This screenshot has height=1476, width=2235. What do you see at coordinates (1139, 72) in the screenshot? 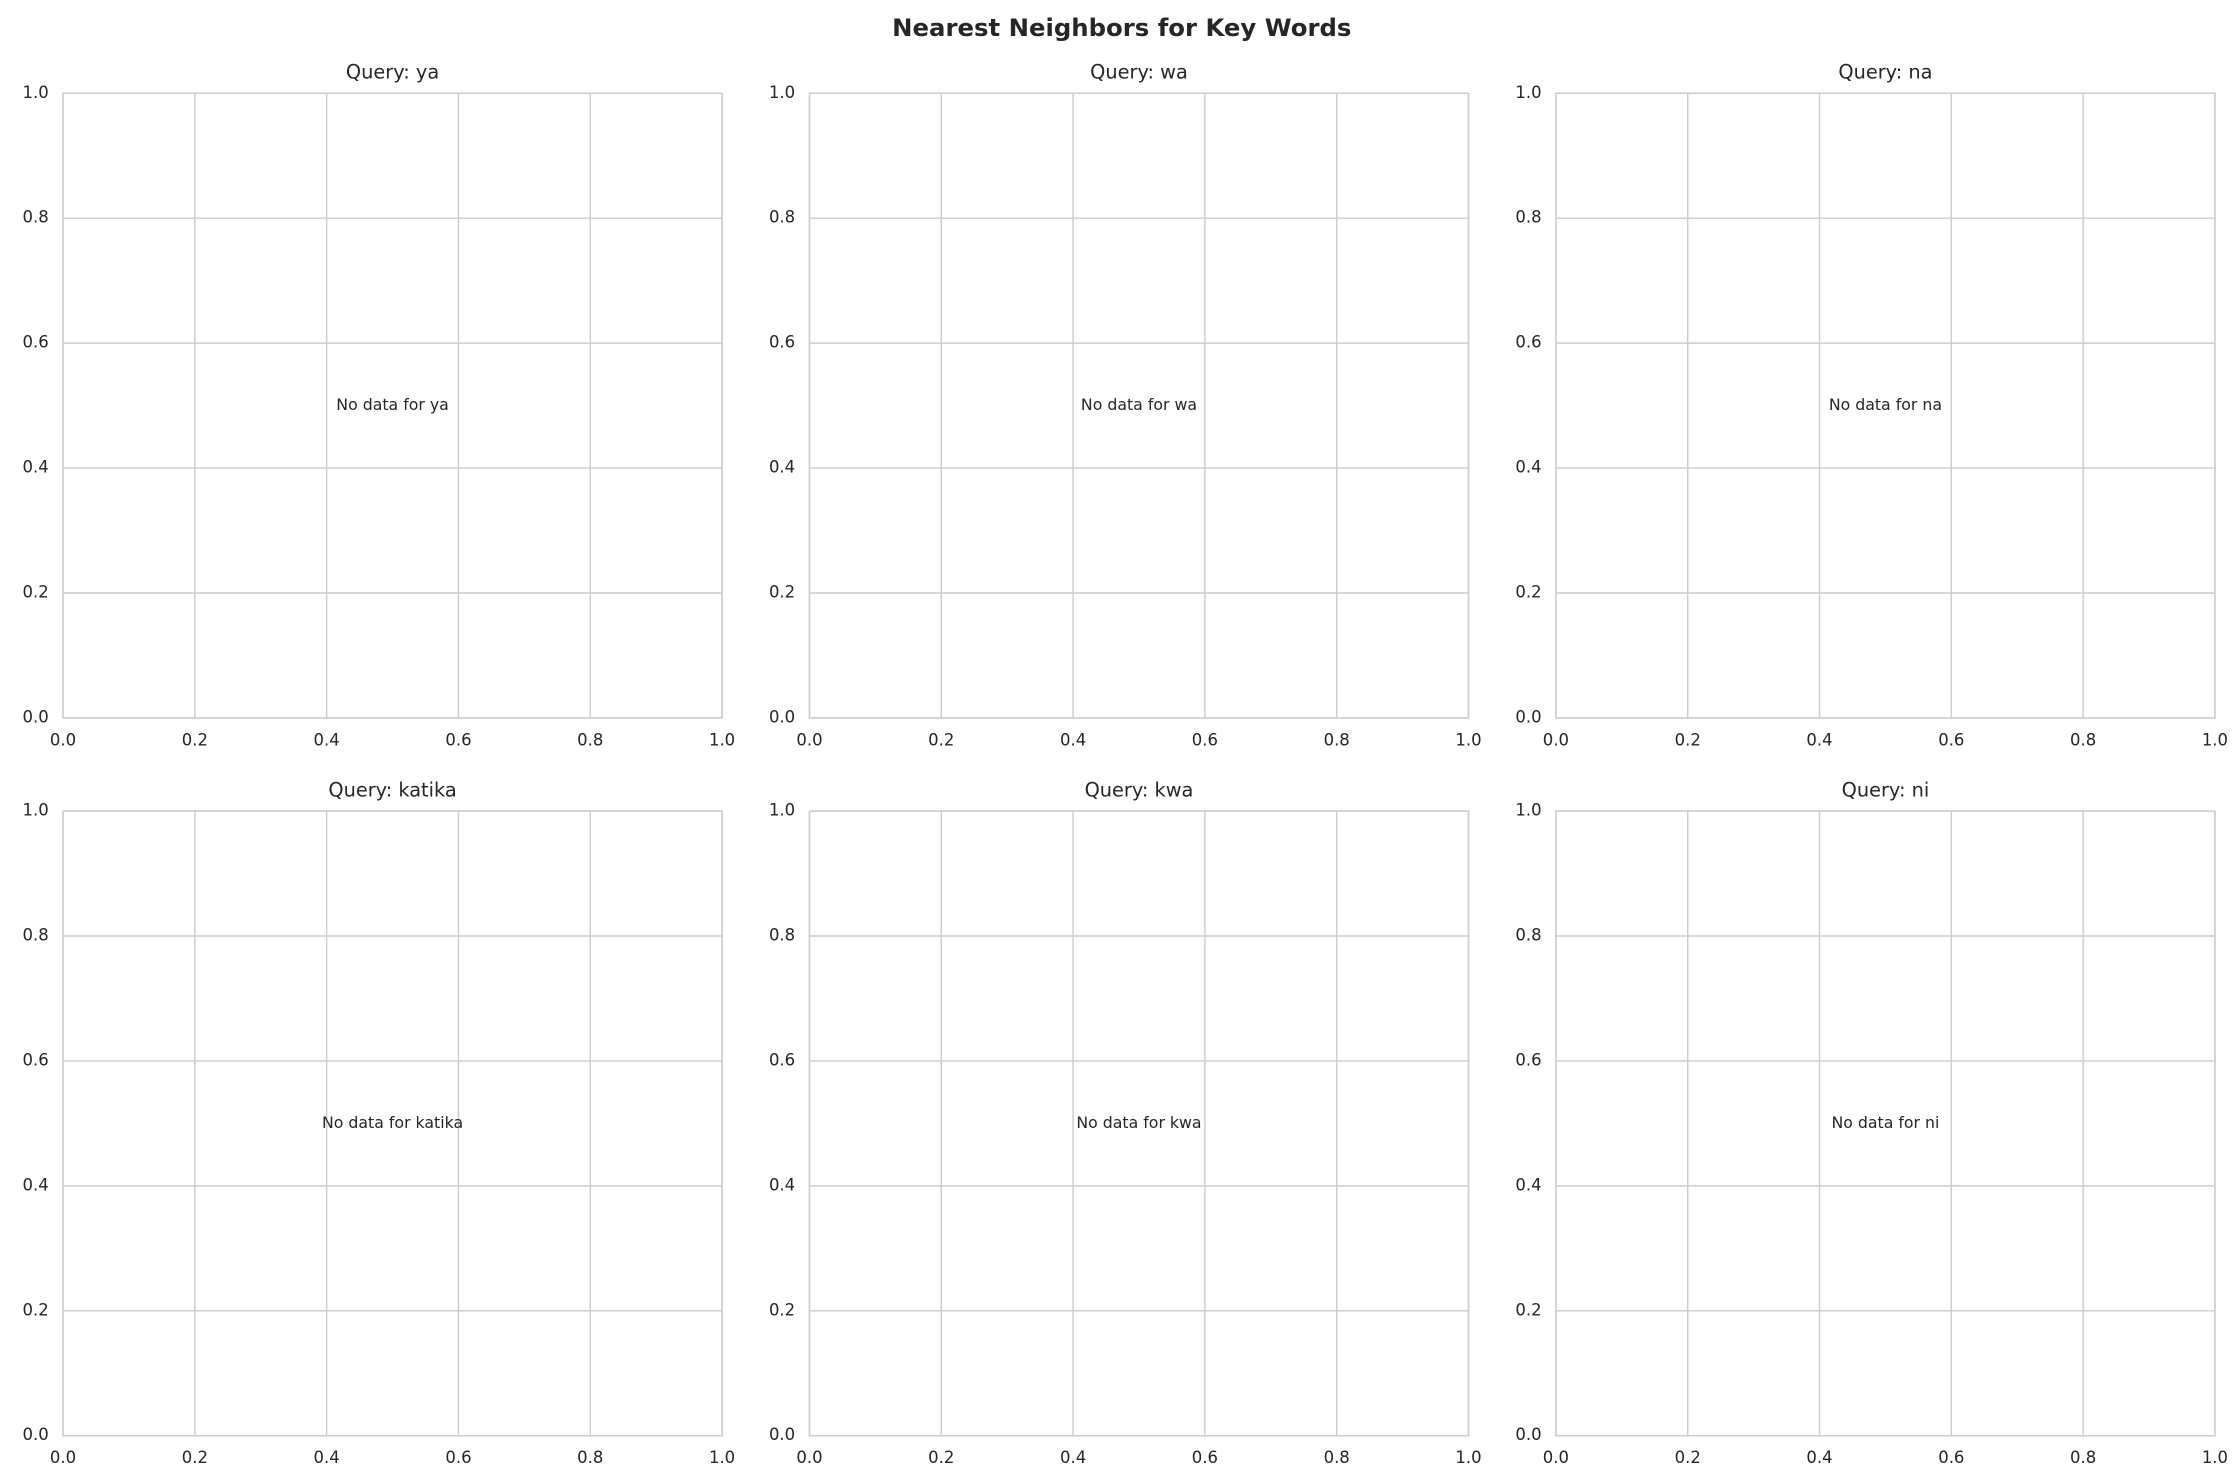
I see `subplot-title: Query: wa` at bounding box center [1139, 72].